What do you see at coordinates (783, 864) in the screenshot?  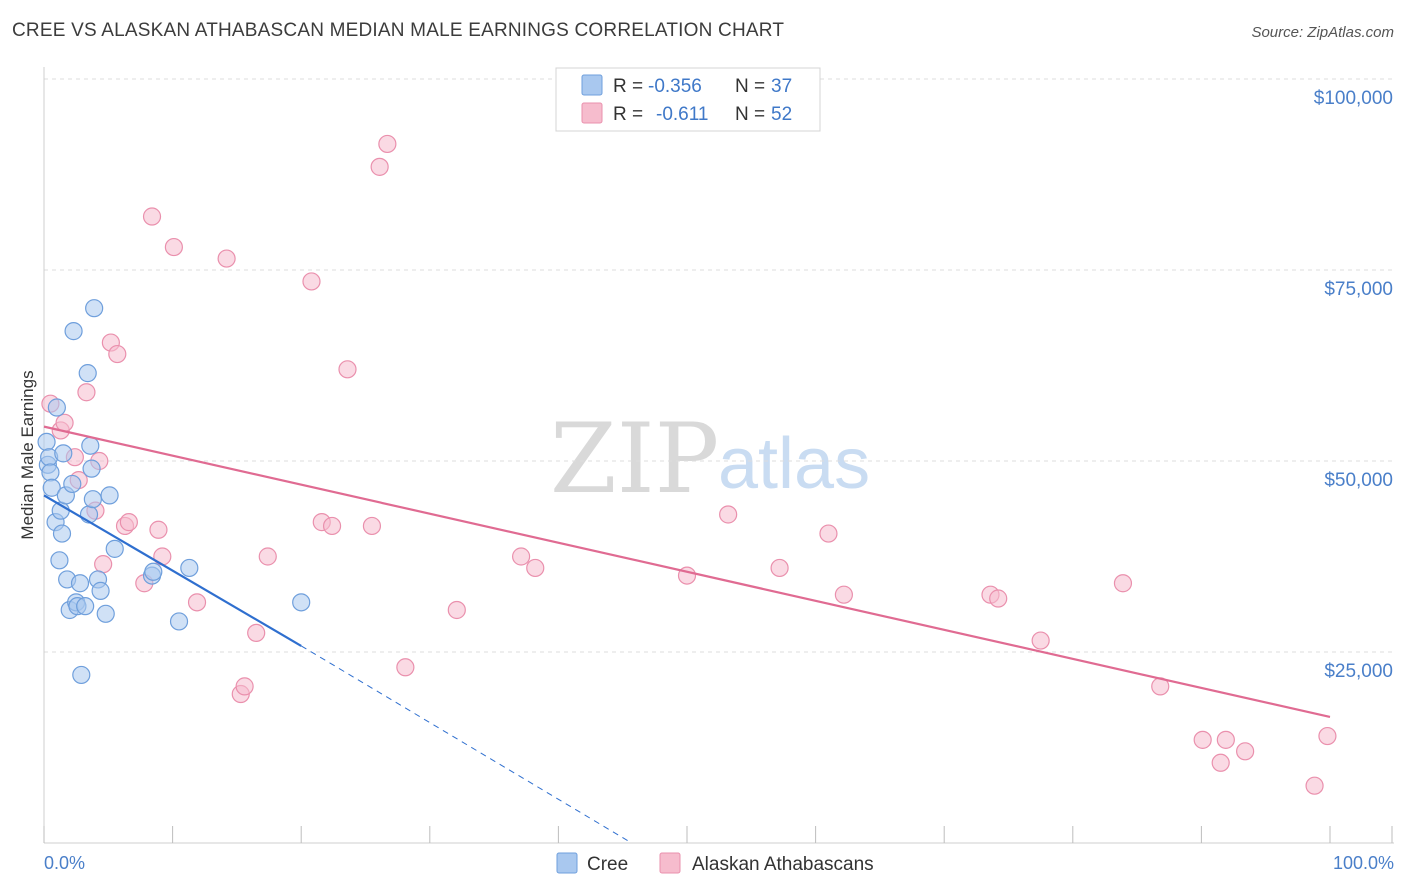 I see `bottom-legend-athabascan: Alaskan Athabascans` at bounding box center [783, 864].